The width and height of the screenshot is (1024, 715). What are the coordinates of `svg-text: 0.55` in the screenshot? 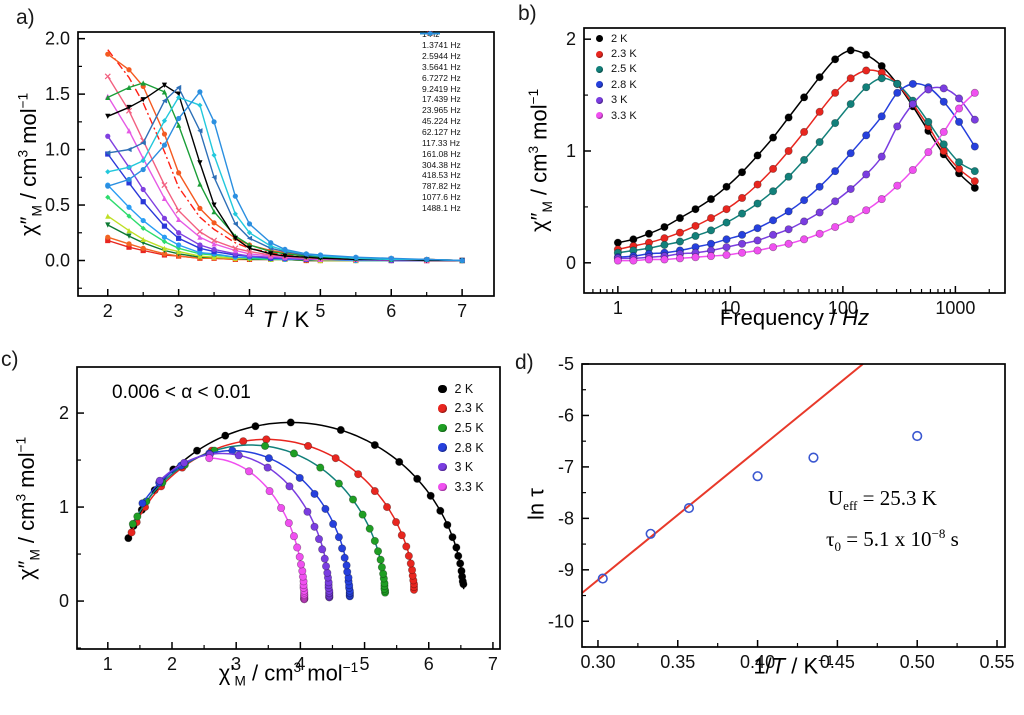 It's located at (996, 662).